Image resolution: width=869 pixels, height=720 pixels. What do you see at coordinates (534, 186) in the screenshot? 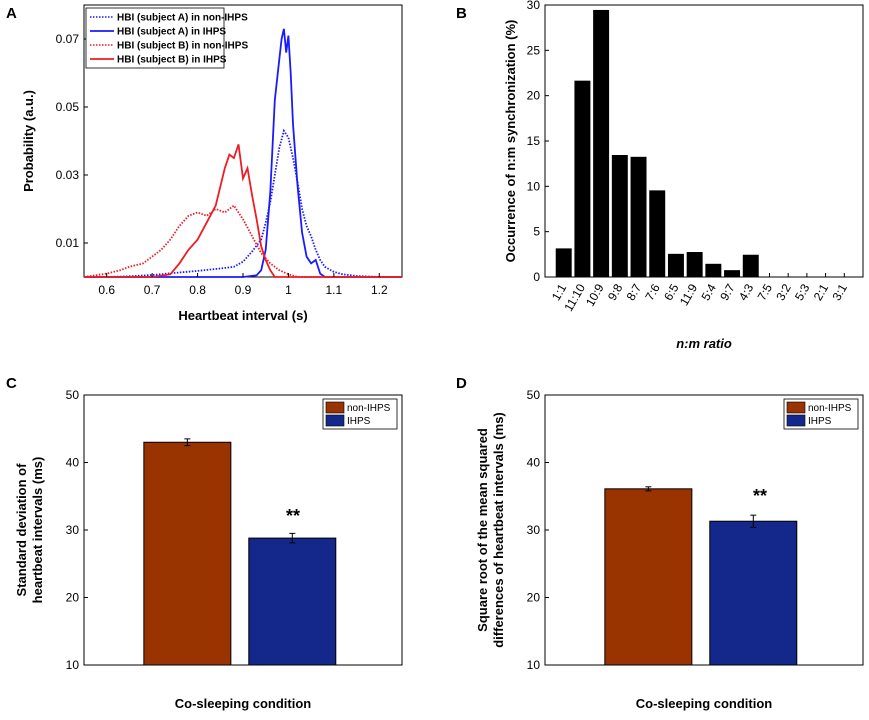
I see `panel-b-y-tick-label: 10` at bounding box center [534, 186].